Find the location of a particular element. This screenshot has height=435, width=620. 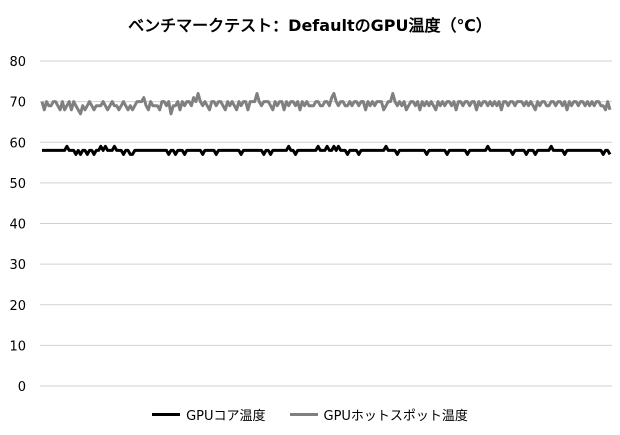

legend-label-core: GPUコア温度 is located at coordinates (226, 416).